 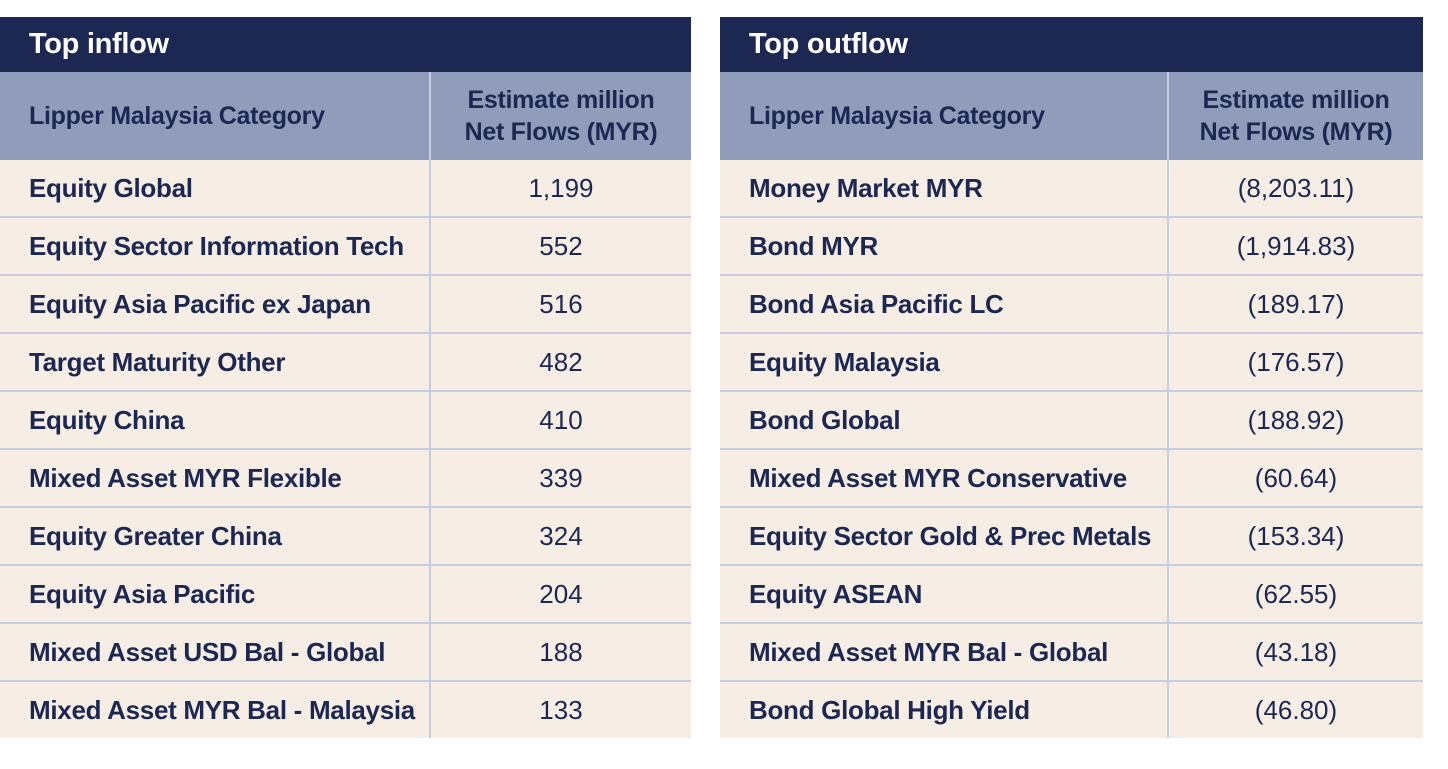 I want to click on table-row: Equity Asia Pacific ex Japan 516, so click(x=345, y=303).